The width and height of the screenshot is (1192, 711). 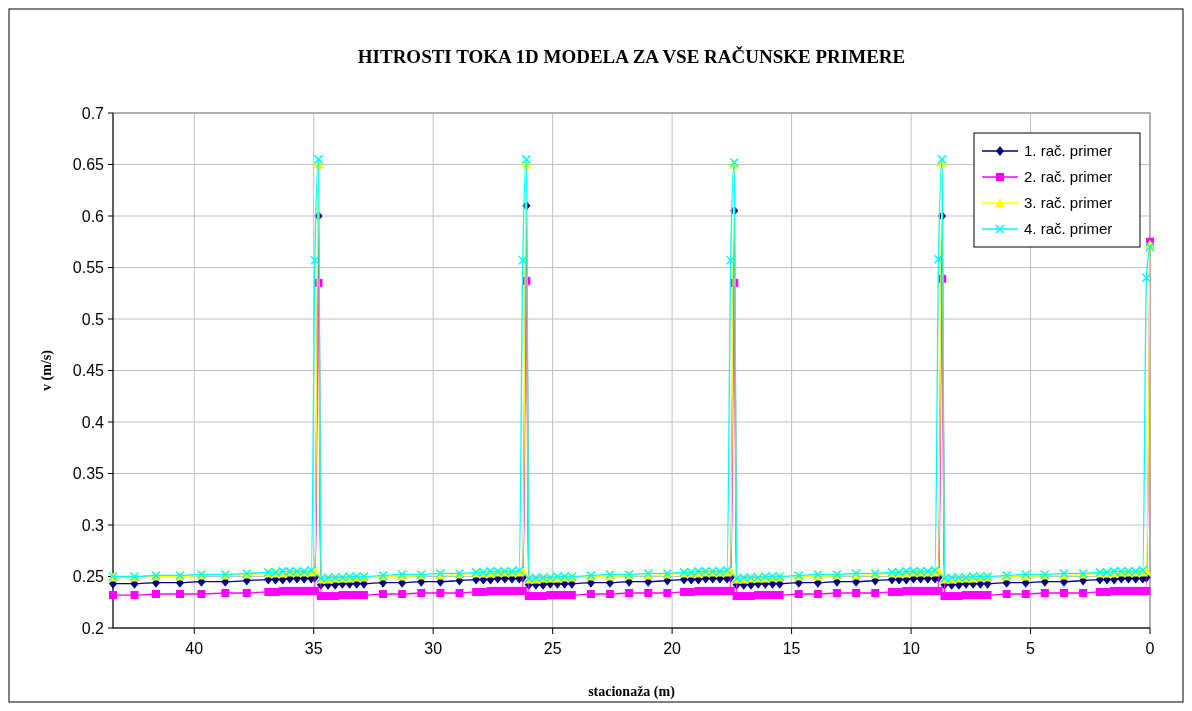 What do you see at coordinates (93, 422) in the screenshot?
I see `y-tick-label: 0.4` at bounding box center [93, 422].